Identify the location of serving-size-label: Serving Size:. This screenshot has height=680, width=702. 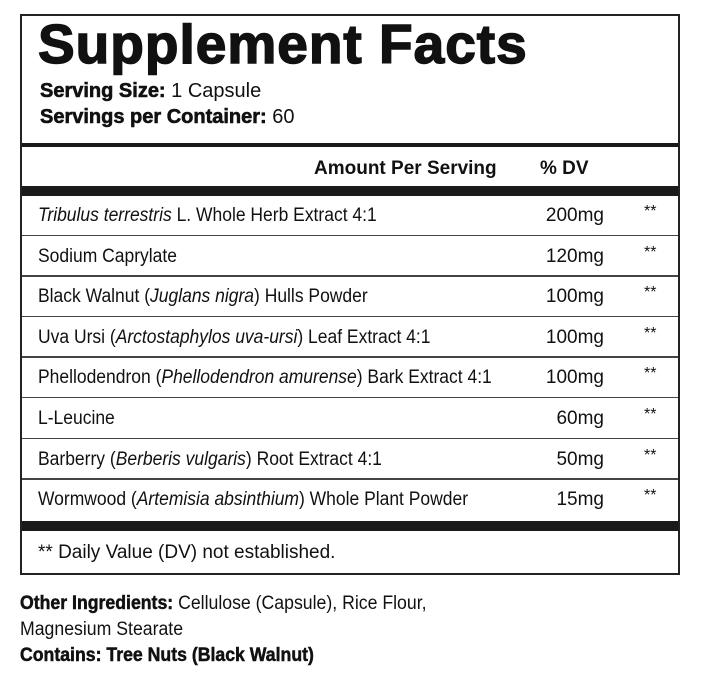
(103, 91).